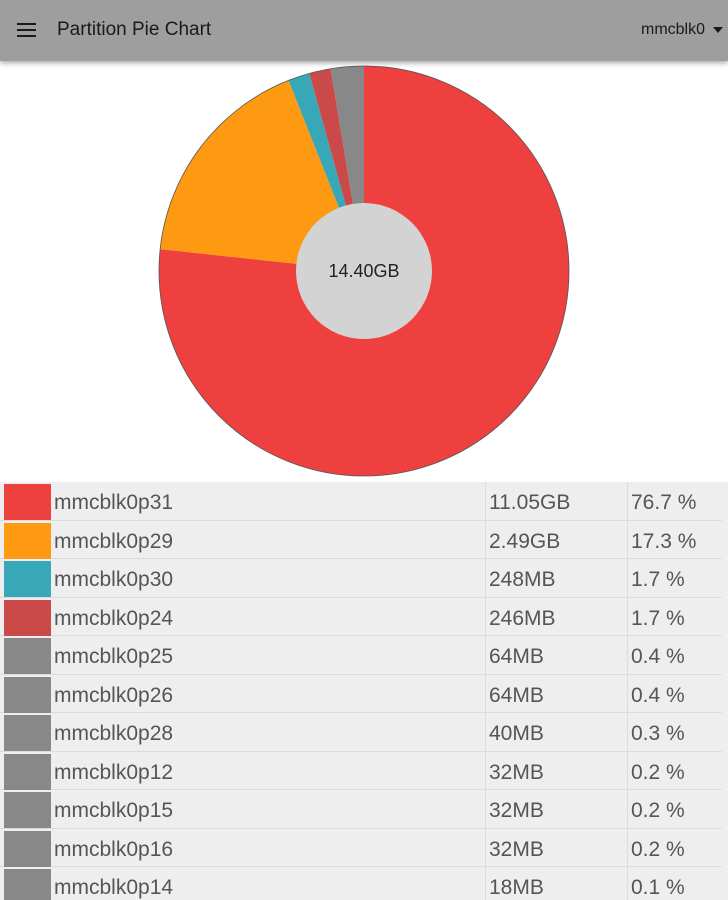  What do you see at coordinates (134, 29) in the screenshot?
I see `page-title: Partition Pie Chart` at bounding box center [134, 29].